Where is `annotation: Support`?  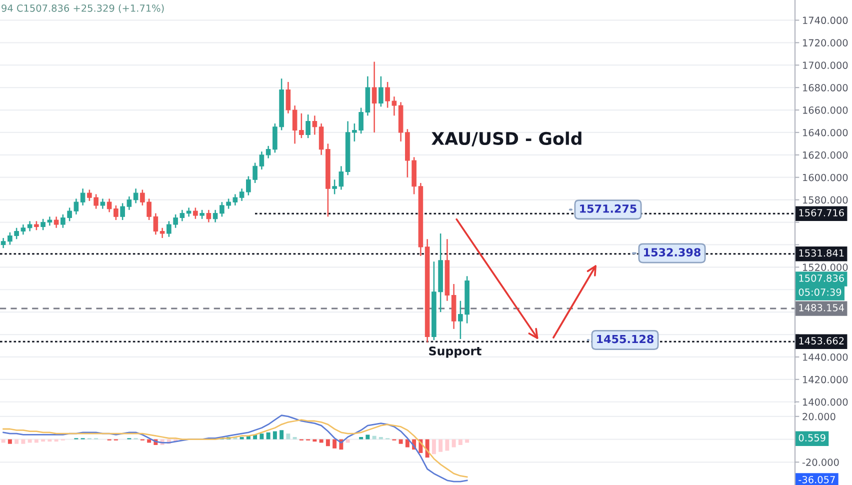 annotation: Support is located at coordinates (455, 352).